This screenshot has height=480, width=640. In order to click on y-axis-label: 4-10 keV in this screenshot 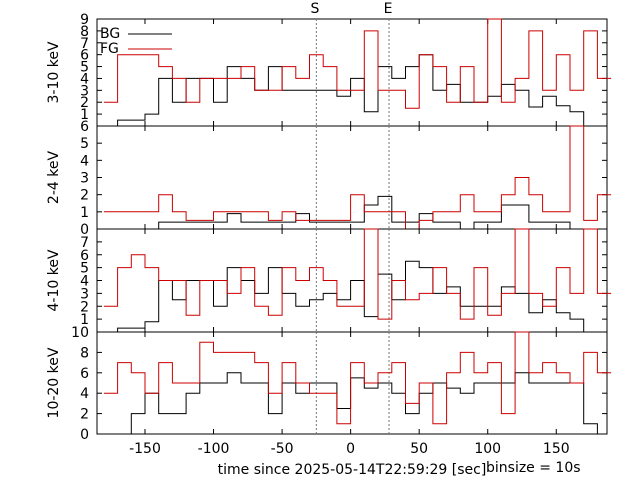, I will do `click(54, 280)`.